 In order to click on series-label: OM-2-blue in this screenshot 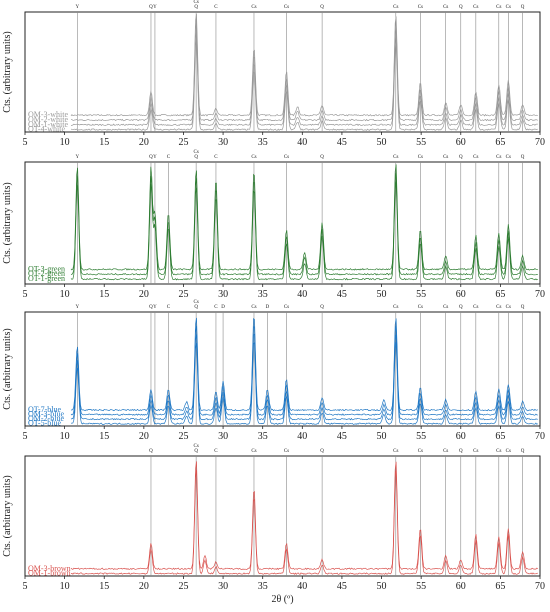, I will do `click(46, 418)`.